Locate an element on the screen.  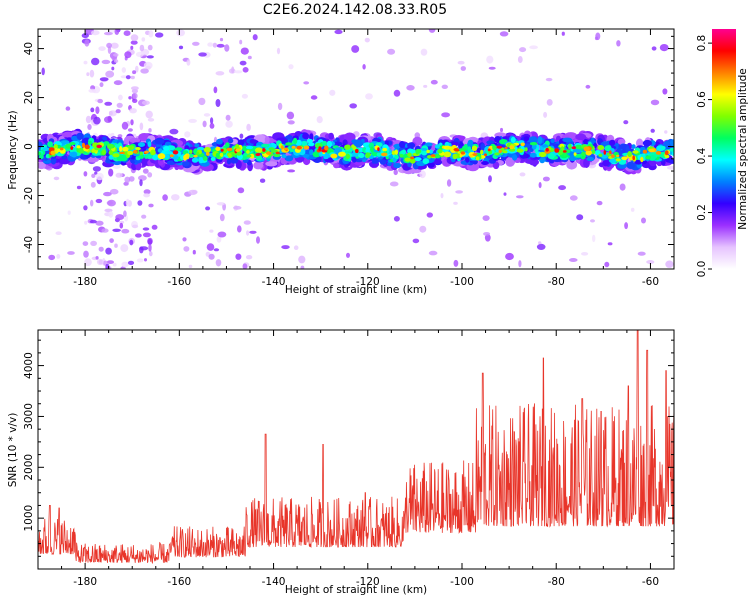
snr-x-tick-label: -60 is located at coordinates (650, 582).